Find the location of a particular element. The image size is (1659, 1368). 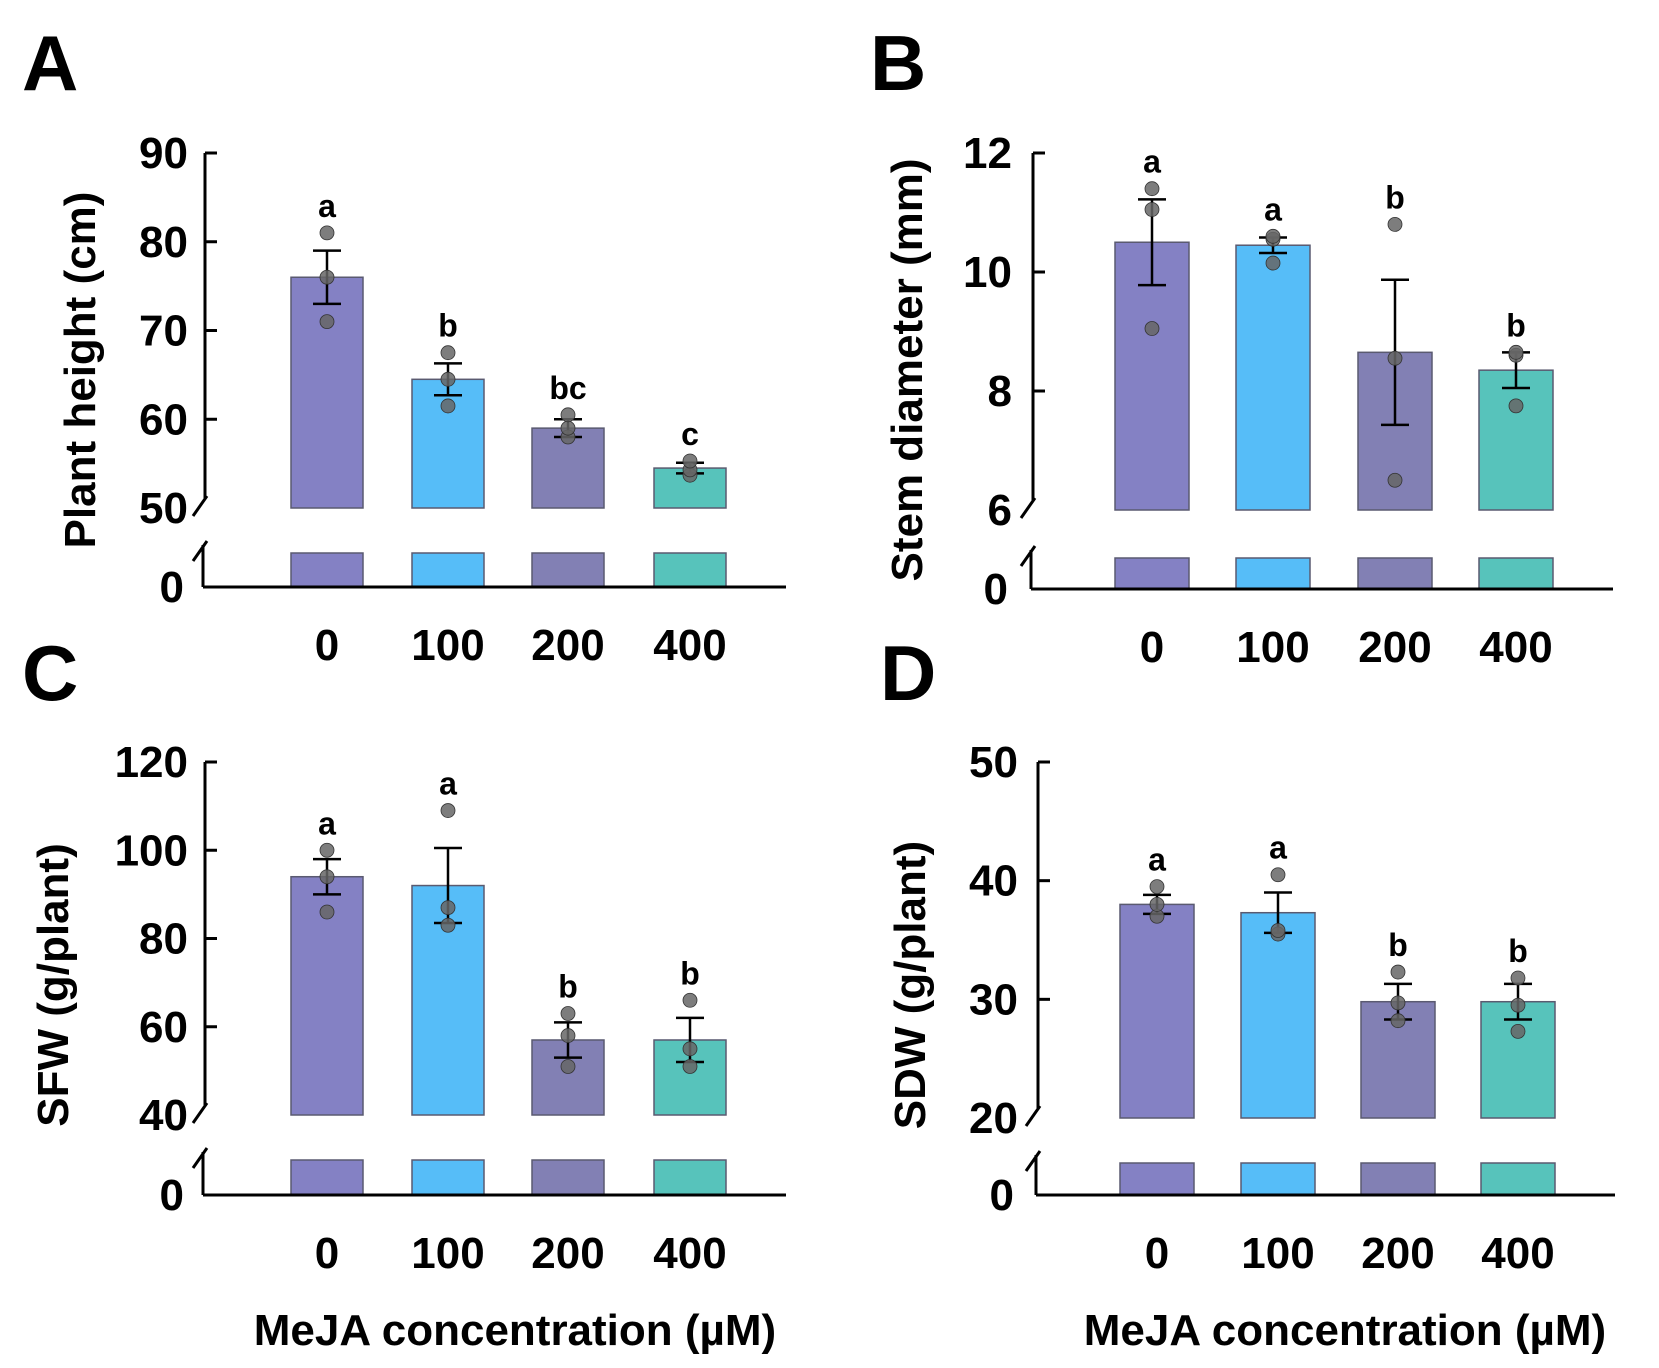

panel-d-y-tick-30: 30 is located at coordinates (993, 999).